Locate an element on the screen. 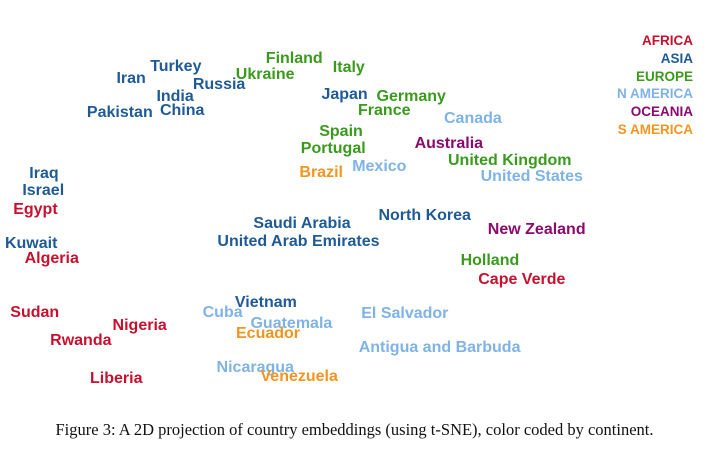 Image resolution: width=709 pixels, height=451 pixels. point-label-russia: Russia is located at coordinates (219, 85).